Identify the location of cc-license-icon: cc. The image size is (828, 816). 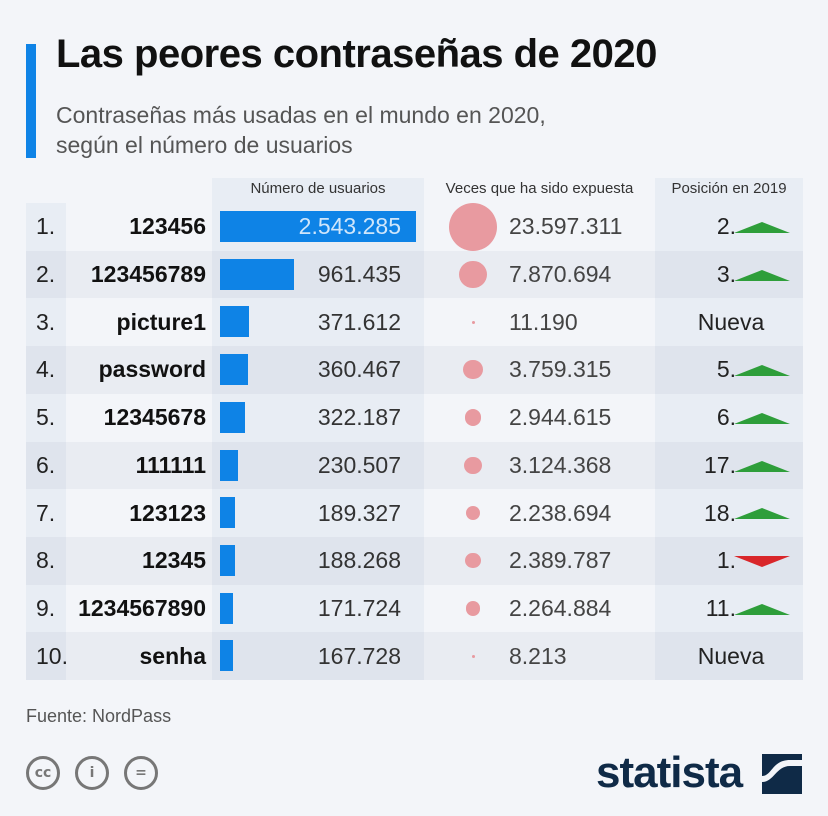
(43, 773).